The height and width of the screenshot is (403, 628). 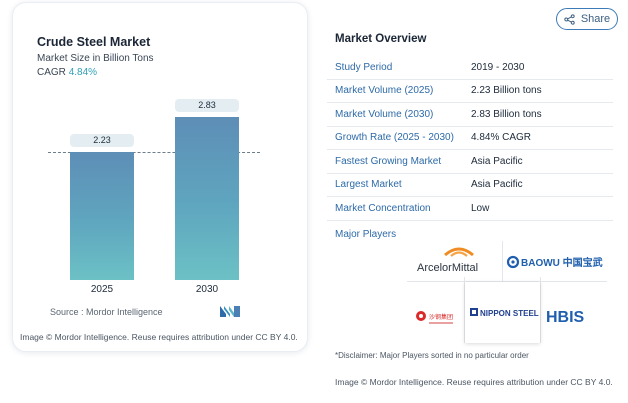 I want to click on overview-value: 4.84% CAGR, so click(x=501, y=137).